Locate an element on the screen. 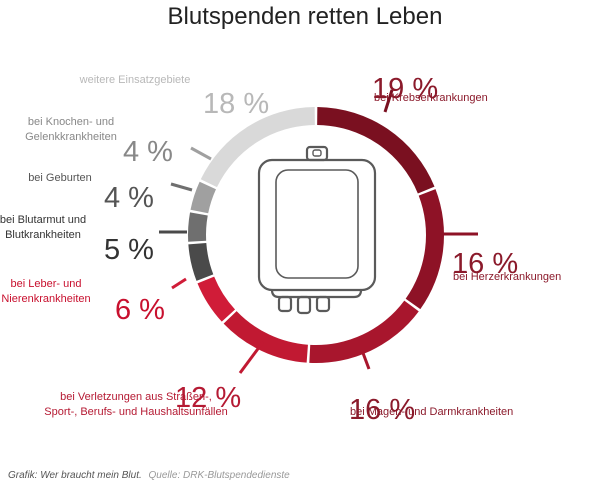  slice-label-1: bei Herzerkrankungen is located at coordinates (507, 277).